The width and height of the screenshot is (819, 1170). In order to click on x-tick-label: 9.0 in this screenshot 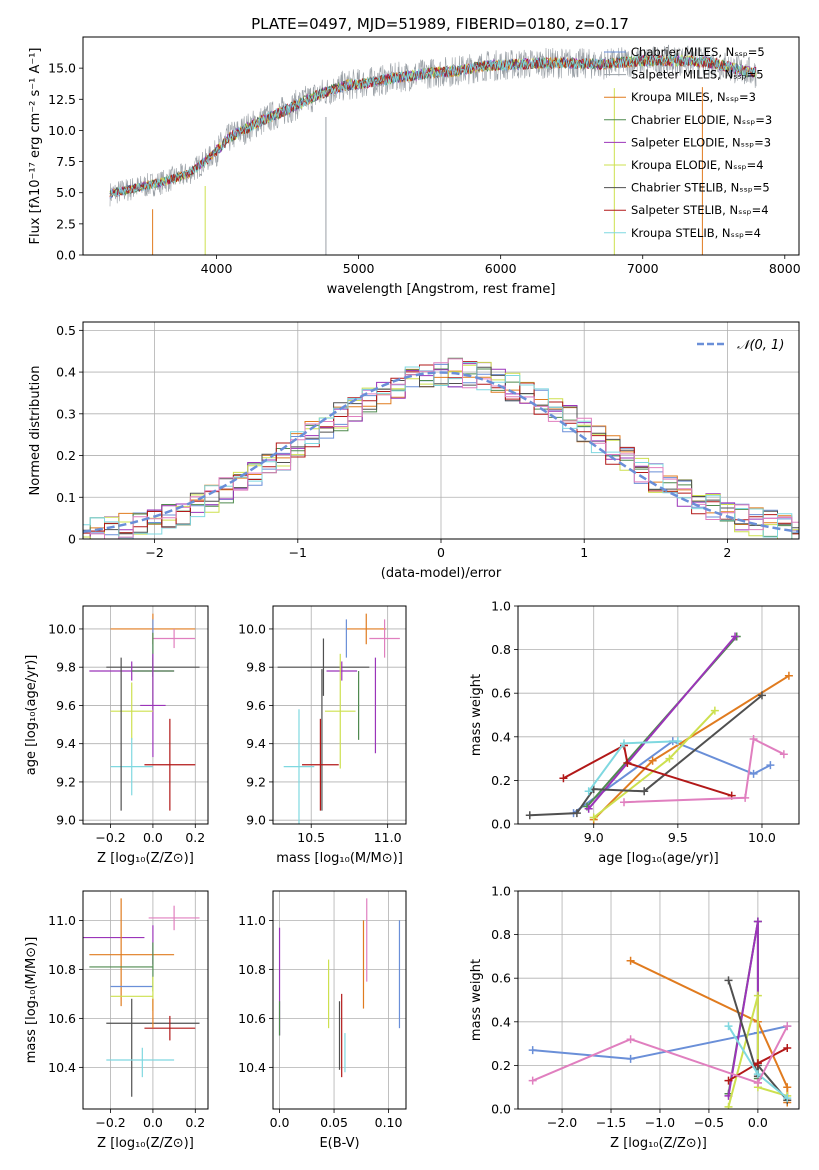, I will do `click(594, 837)`.